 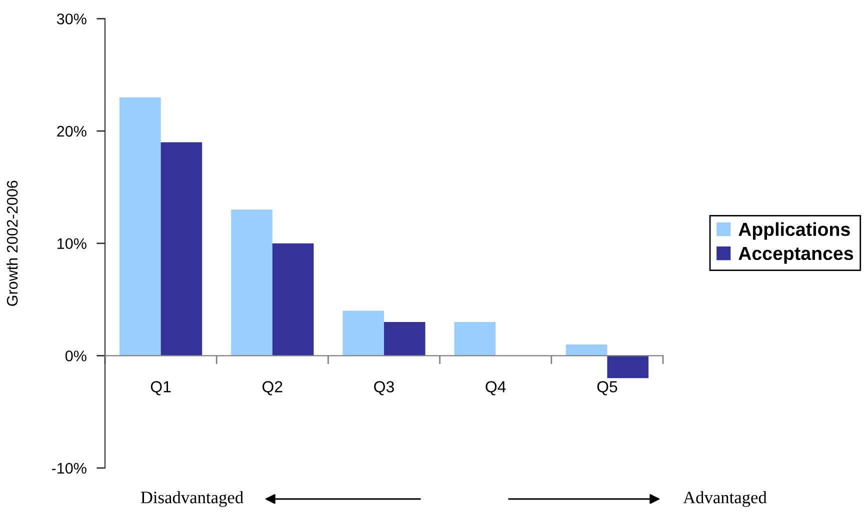 I want to click on y-tick-label: 0%, so click(x=75, y=356).